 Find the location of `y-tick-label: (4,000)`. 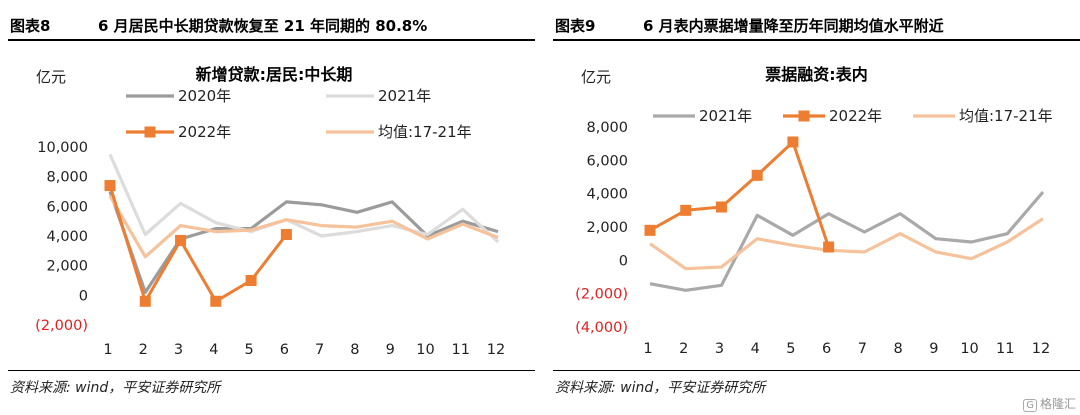

y-tick-label: (4,000) is located at coordinates (601, 328).